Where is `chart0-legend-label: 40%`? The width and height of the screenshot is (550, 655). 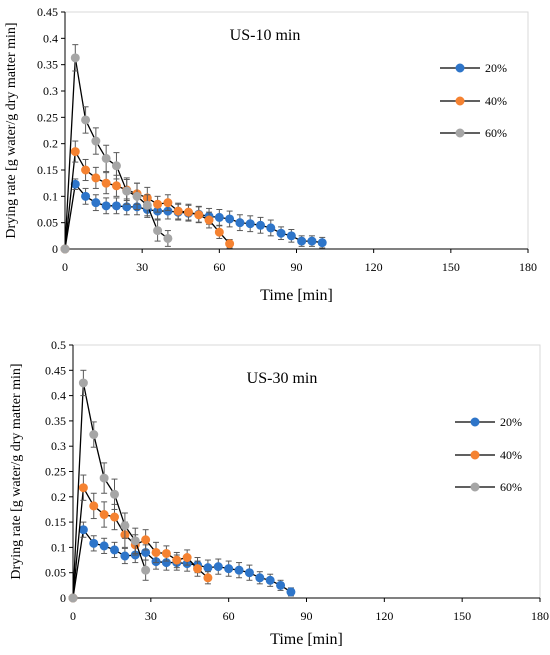
chart0-legend-label: 40% is located at coordinates (496, 101).